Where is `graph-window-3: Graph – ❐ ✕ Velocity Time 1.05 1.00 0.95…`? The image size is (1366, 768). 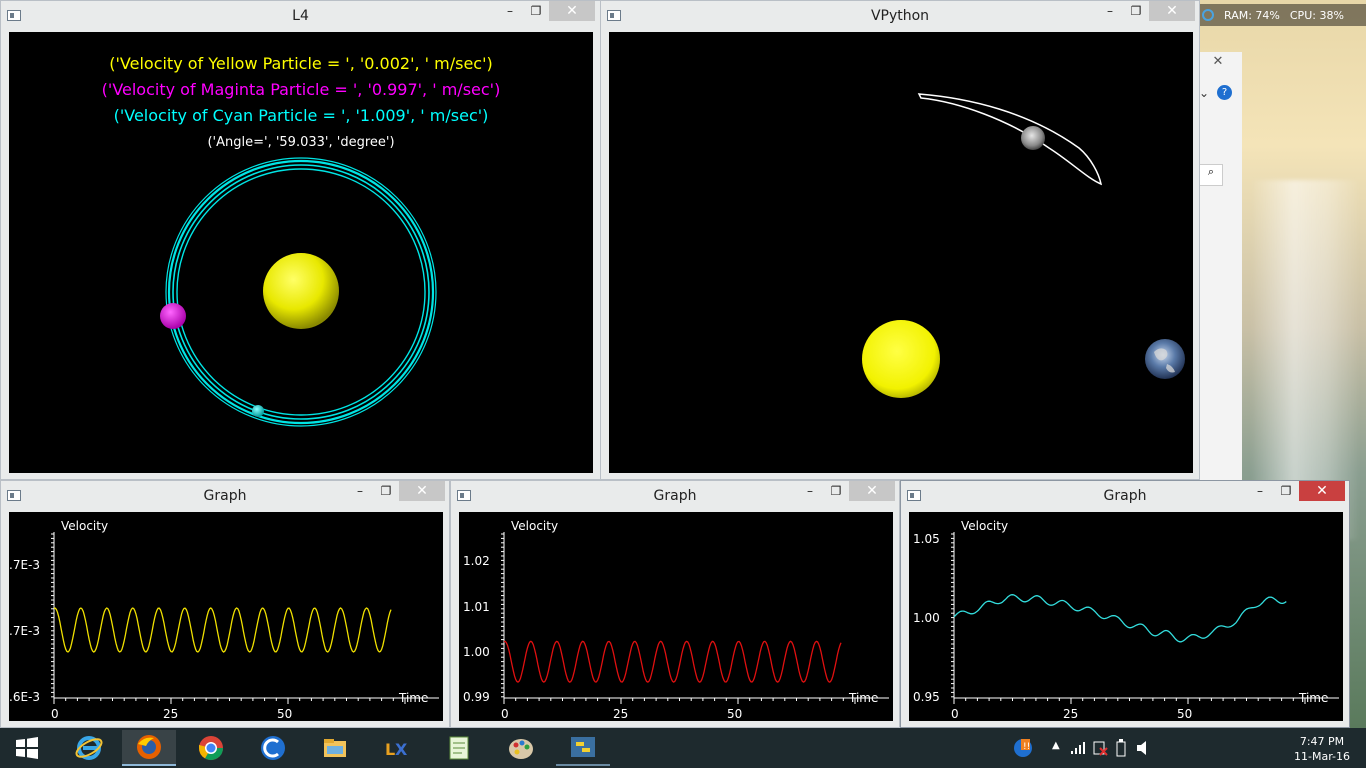 graph-window-3: Graph – ❐ ✕ Velocity Time 1.05 1.00 0.95… is located at coordinates (1125, 604).